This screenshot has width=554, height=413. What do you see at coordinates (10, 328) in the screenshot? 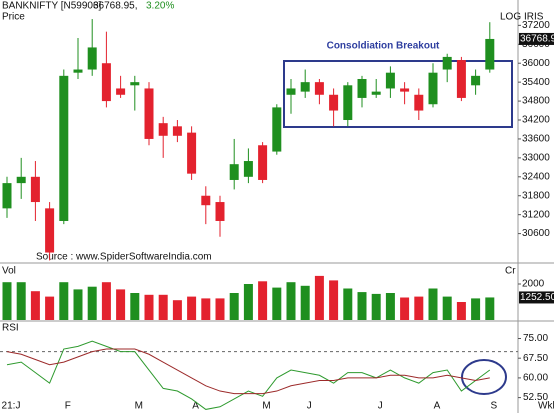
I see `rsi-label: RSI` at bounding box center [10, 328].